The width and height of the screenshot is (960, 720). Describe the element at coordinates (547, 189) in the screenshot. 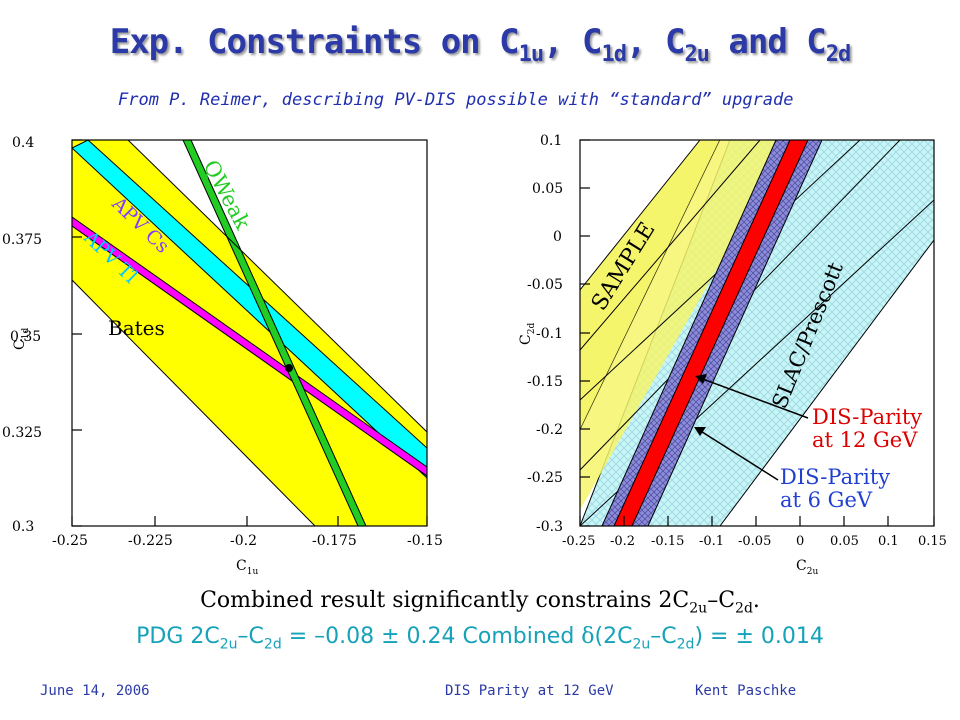

I see `right-ytick: 0.05` at that location.